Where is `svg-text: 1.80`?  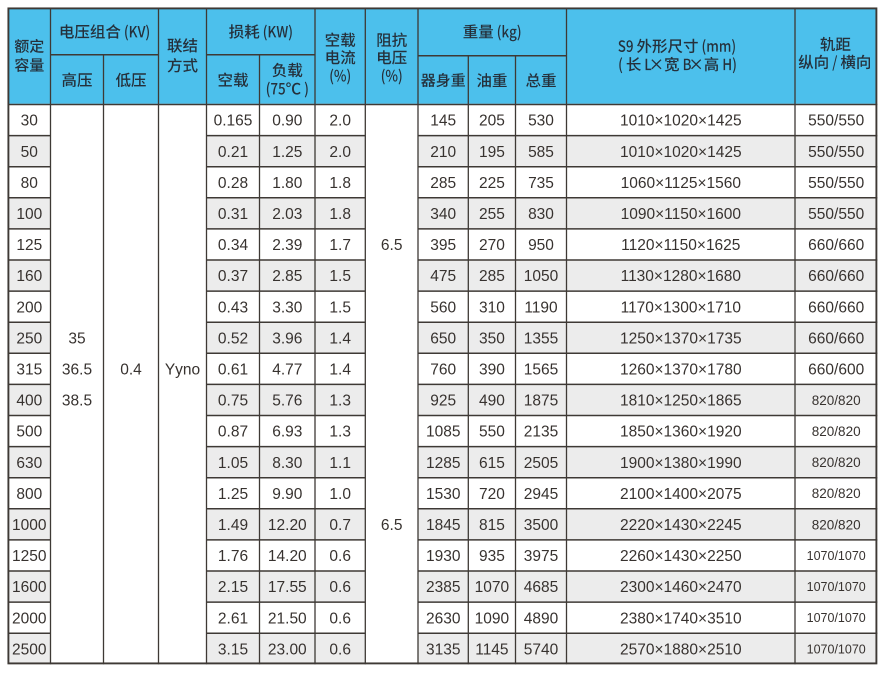
svg-text: 1.80 is located at coordinates (287, 183).